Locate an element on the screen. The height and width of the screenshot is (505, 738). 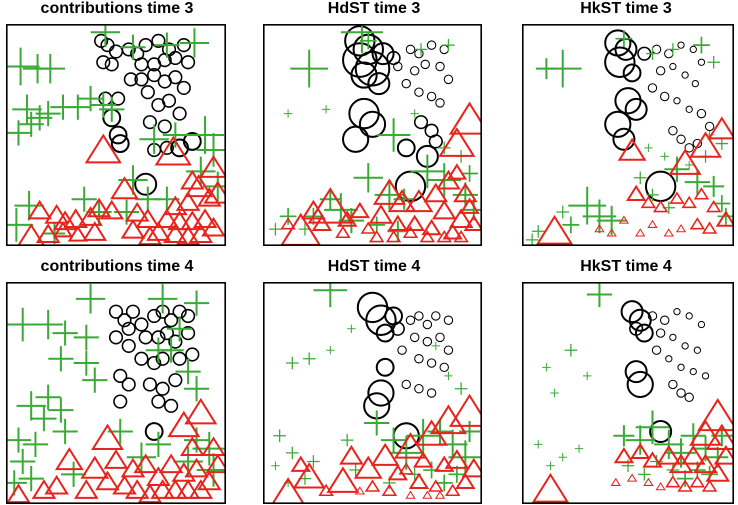
panel-title: contributions time 4 is located at coordinates (117, 266).